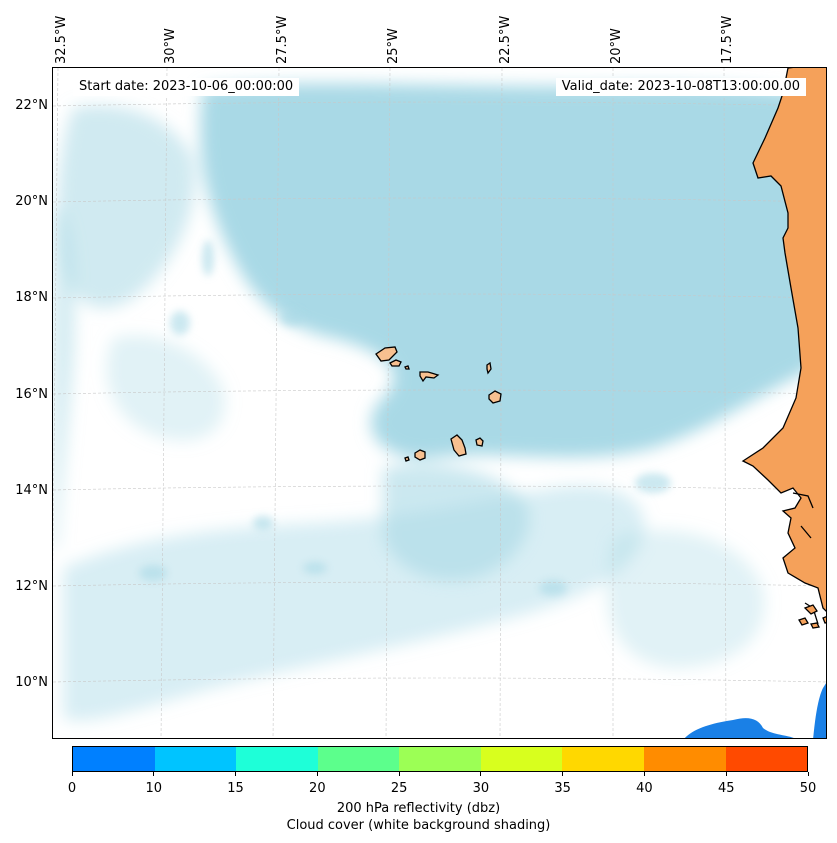 The width and height of the screenshot is (837, 843). Describe the element at coordinates (726, 788) in the screenshot. I see `colorbar-tick-label: 45` at that location.